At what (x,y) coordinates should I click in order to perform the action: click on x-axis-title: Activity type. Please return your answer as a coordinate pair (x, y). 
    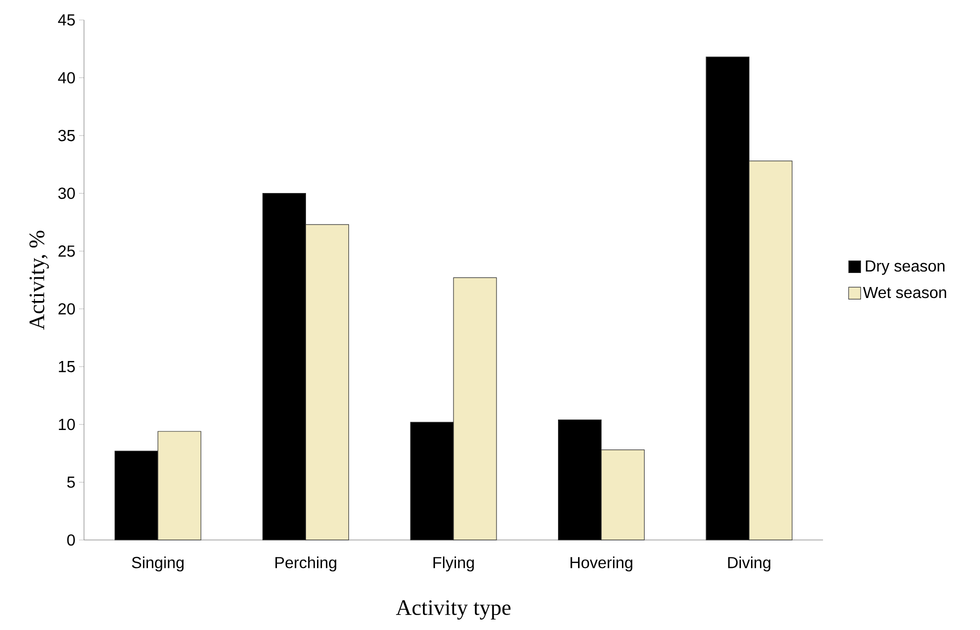
    Looking at the image, I should click on (453, 610).